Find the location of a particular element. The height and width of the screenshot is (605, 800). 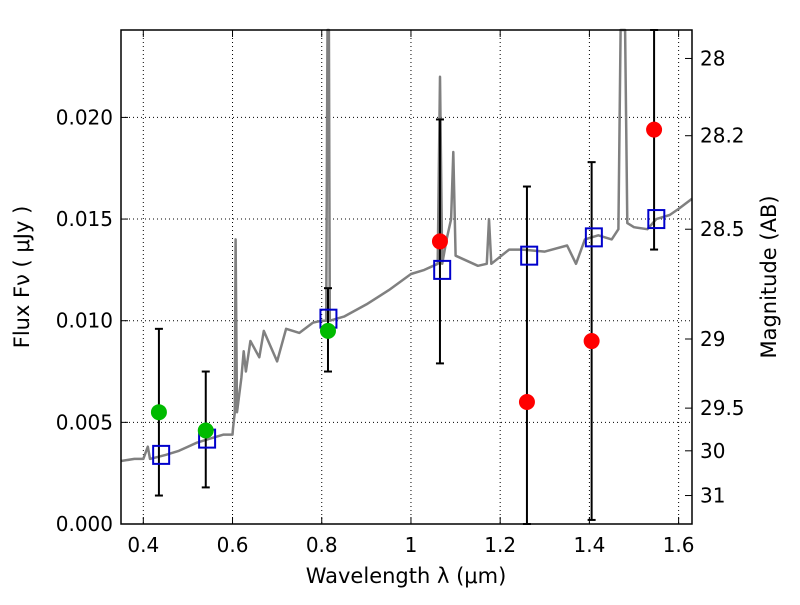

x-axis-title: Wavelength λ (μm) is located at coordinates (406, 576).